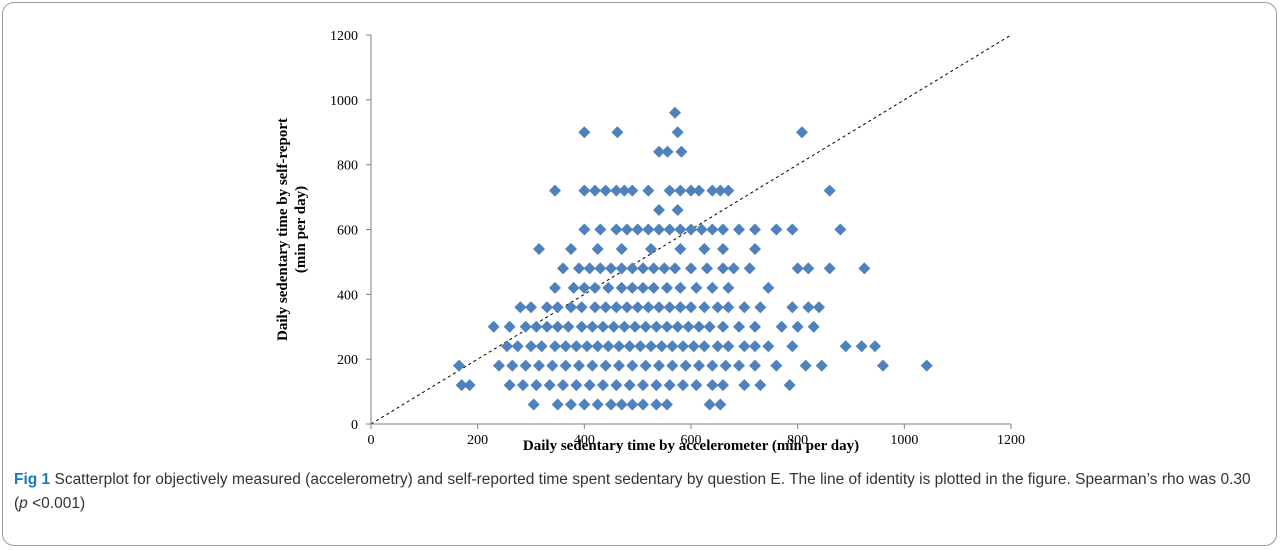  Describe the element at coordinates (477, 440) in the screenshot. I see `x-tick-label: 200` at that location.